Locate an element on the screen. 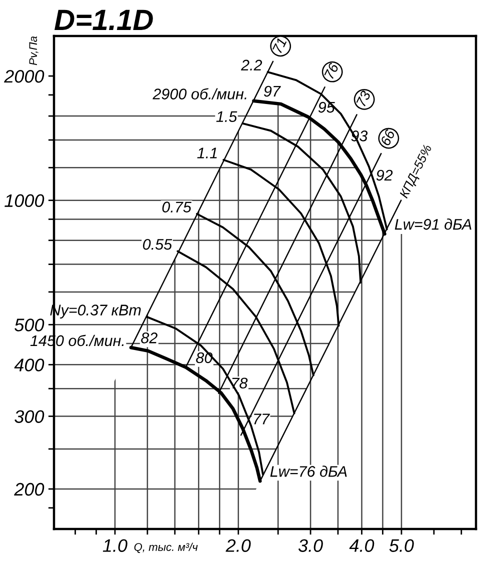 The width and height of the screenshot is (492, 565). x-axis-title: Q, тыс. м³/ч is located at coordinates (166, 547).